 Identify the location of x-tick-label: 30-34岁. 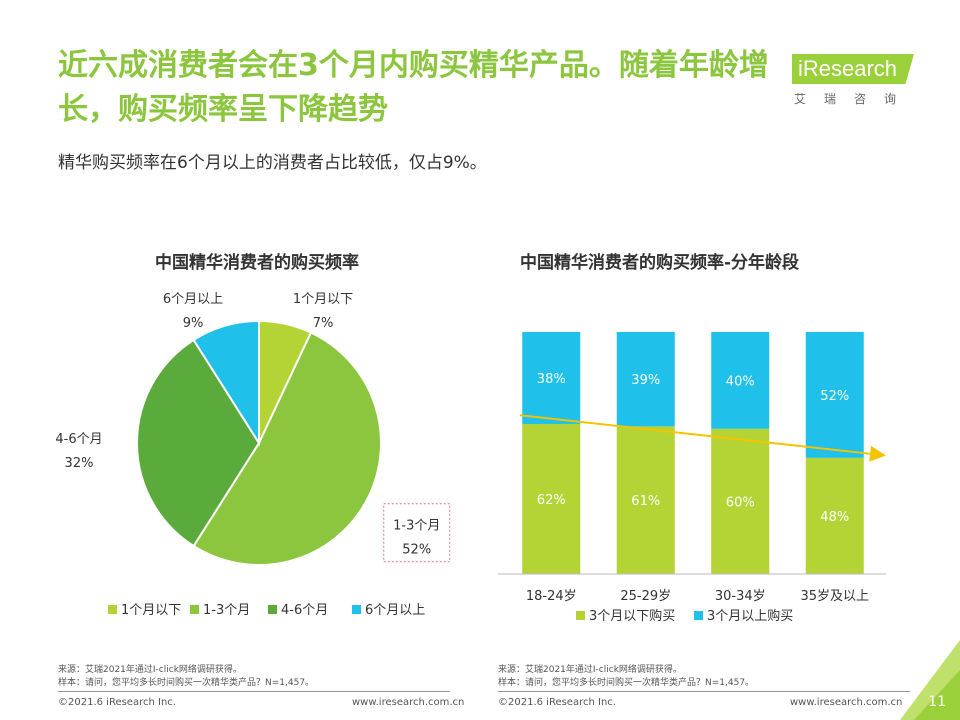
(740, 596).